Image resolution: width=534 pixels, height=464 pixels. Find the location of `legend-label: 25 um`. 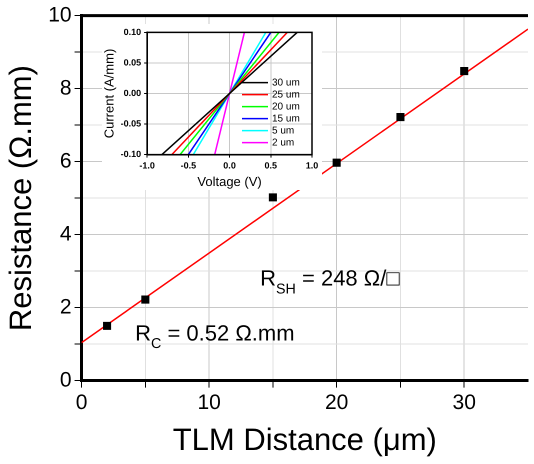

legend-label: 25 um is located at coordinates (286, 94).